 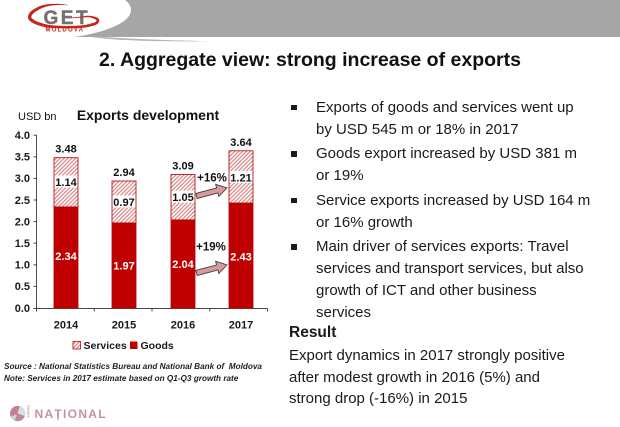 What do you see at coordinates (211, 247) in the screenshot?
I see `svg-text: +19%` at bounding box center [211, 247].